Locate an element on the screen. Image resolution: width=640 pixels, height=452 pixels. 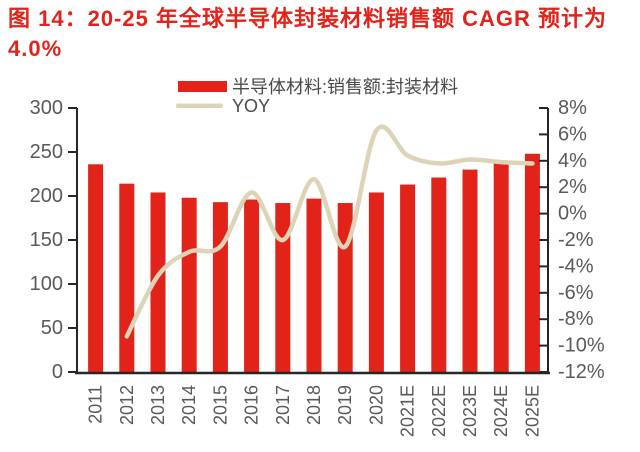
x-tick-label: 2015 is located at coordinates (220, 405).